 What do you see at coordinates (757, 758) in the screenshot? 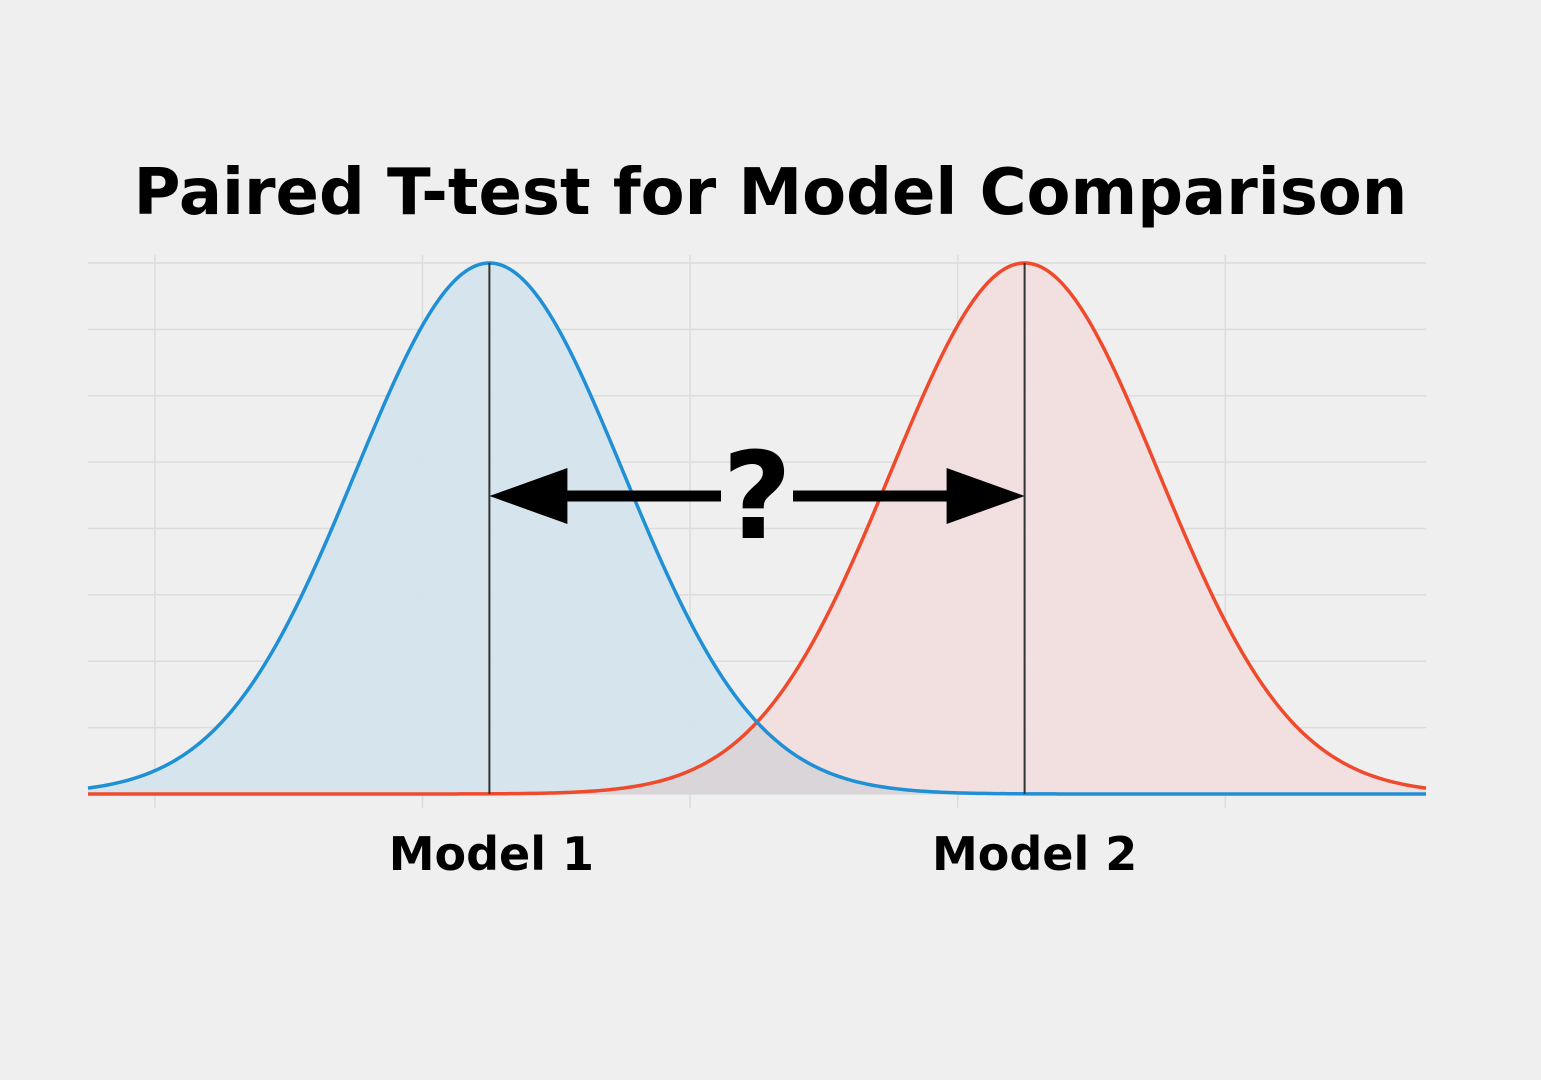
I see `overlap-region` at bounding box center [757, 758].